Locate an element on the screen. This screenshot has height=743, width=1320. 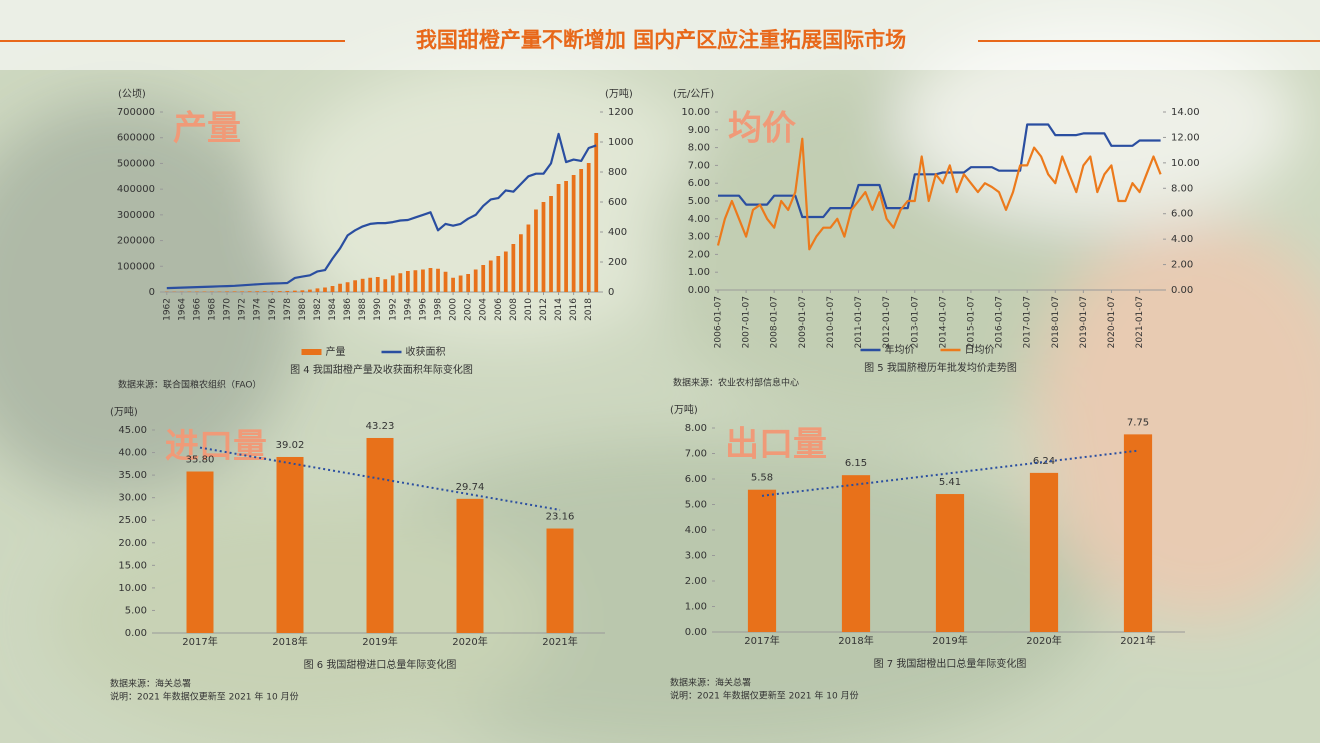
y-tick-label: 700000 is located at coordinates (136, 112).